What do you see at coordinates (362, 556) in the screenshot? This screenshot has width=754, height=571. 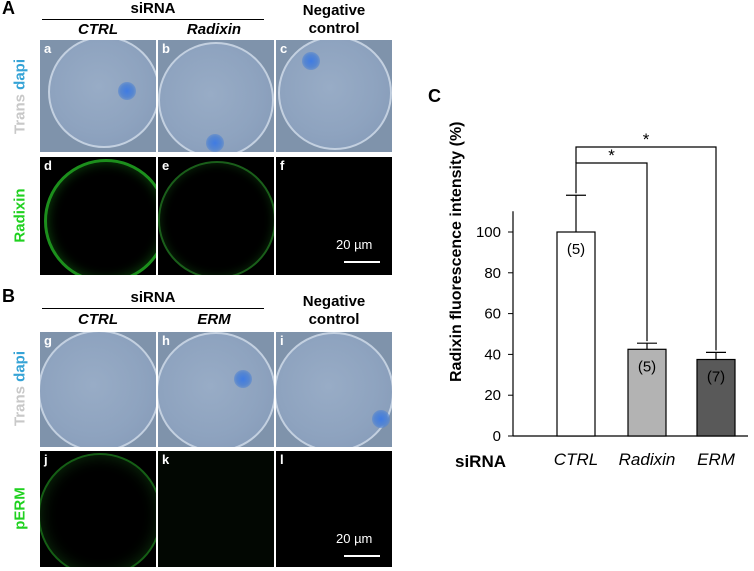 I see `scale-bar-b` at bounding box center [362, 556].